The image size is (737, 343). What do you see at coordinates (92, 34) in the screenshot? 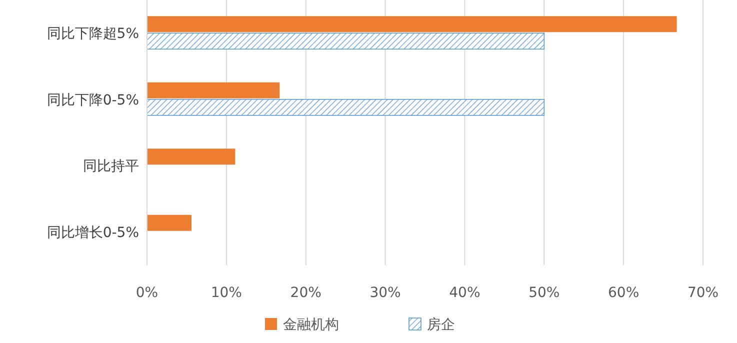
I see `y-tick-label: 同比下降超5%` at bounding box center [92, 34].